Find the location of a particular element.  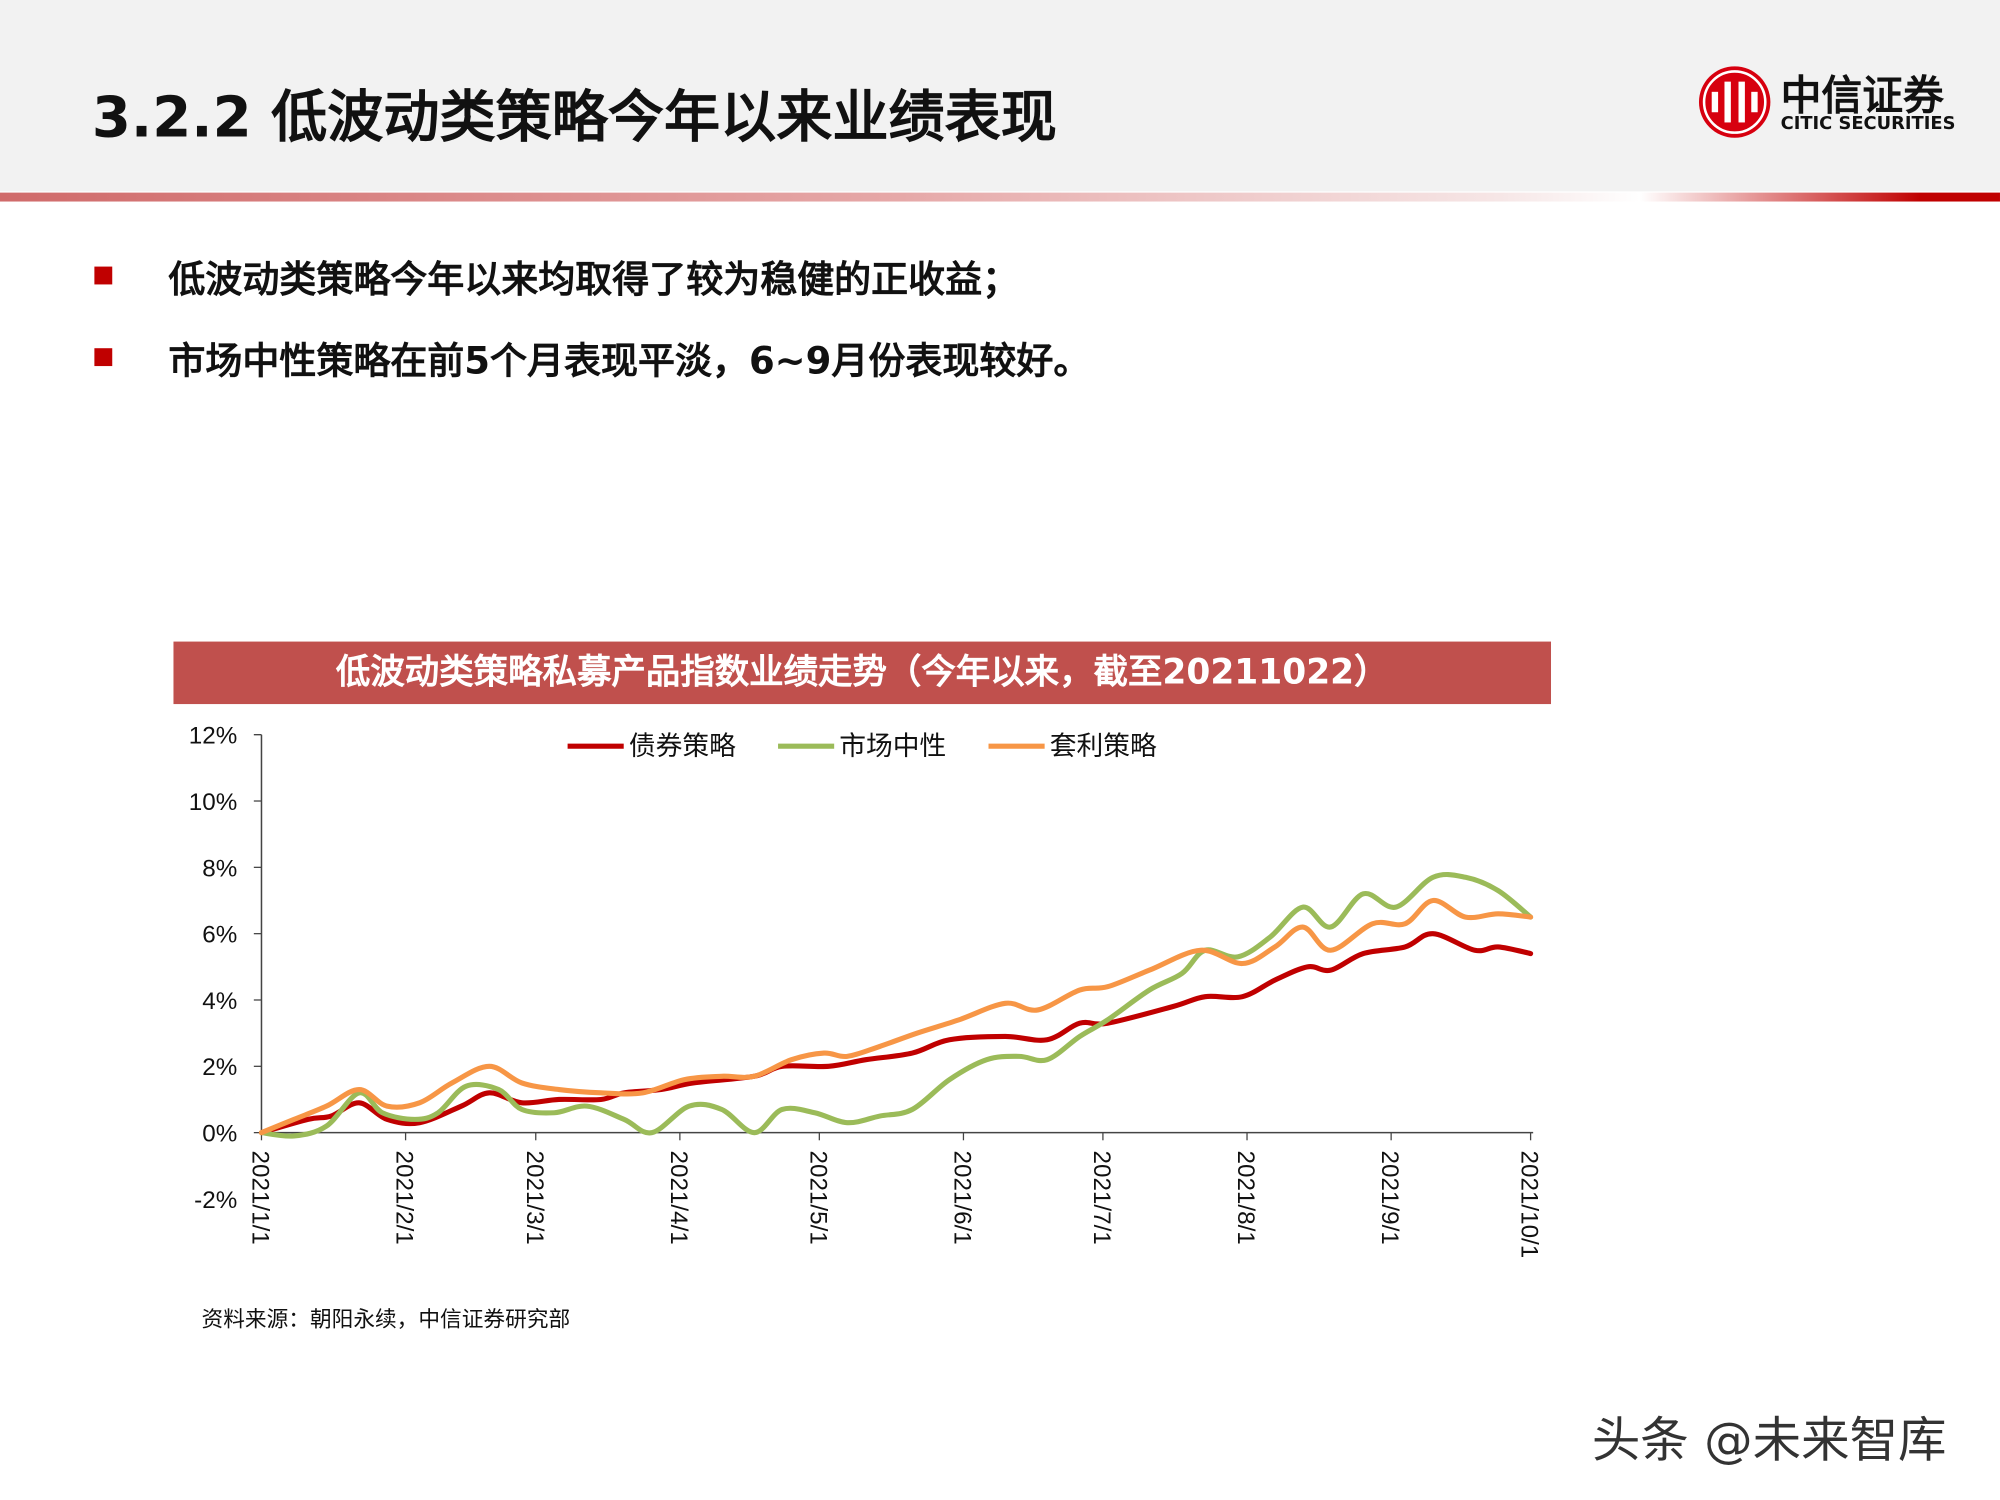

x-tick-label: 2021/7/1 is located at coordinates (1101, 1198).